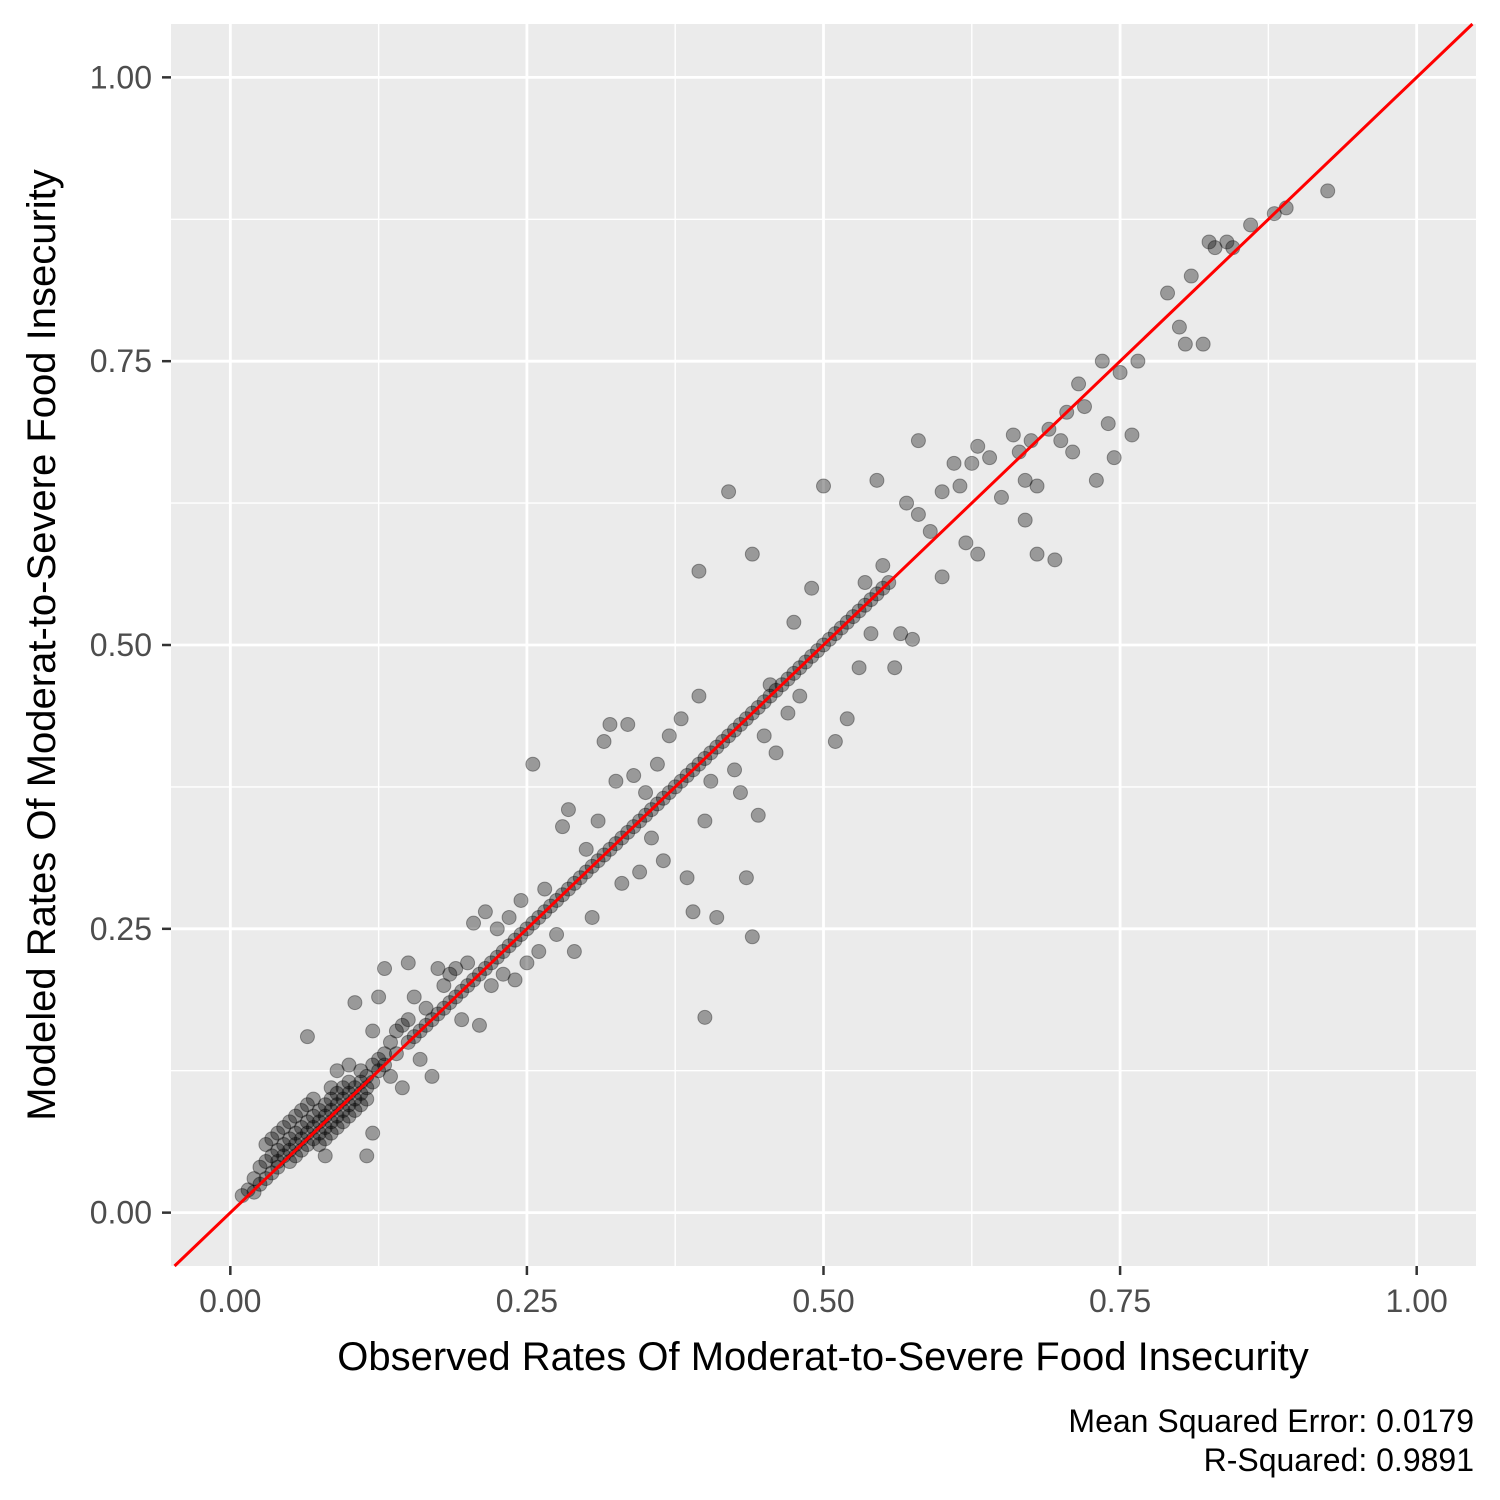  I want to click on y-tick-label: 0.75, so click(121, 361).